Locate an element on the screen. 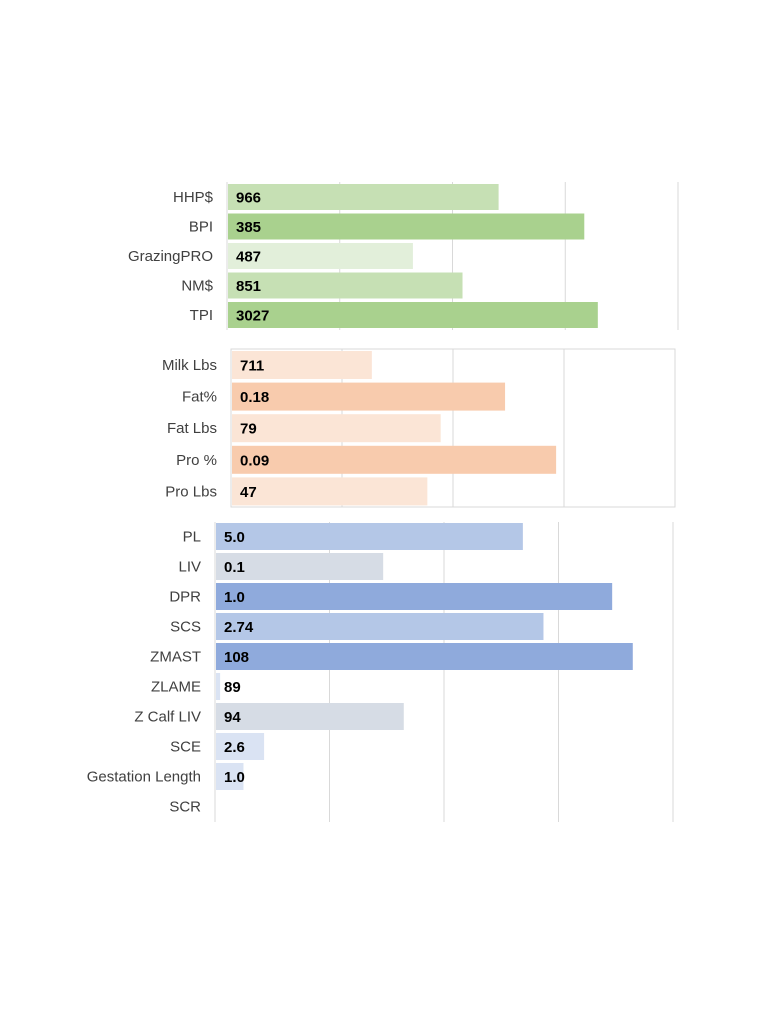  panel3-value-label: 108 is located at coordinates (236, 657).